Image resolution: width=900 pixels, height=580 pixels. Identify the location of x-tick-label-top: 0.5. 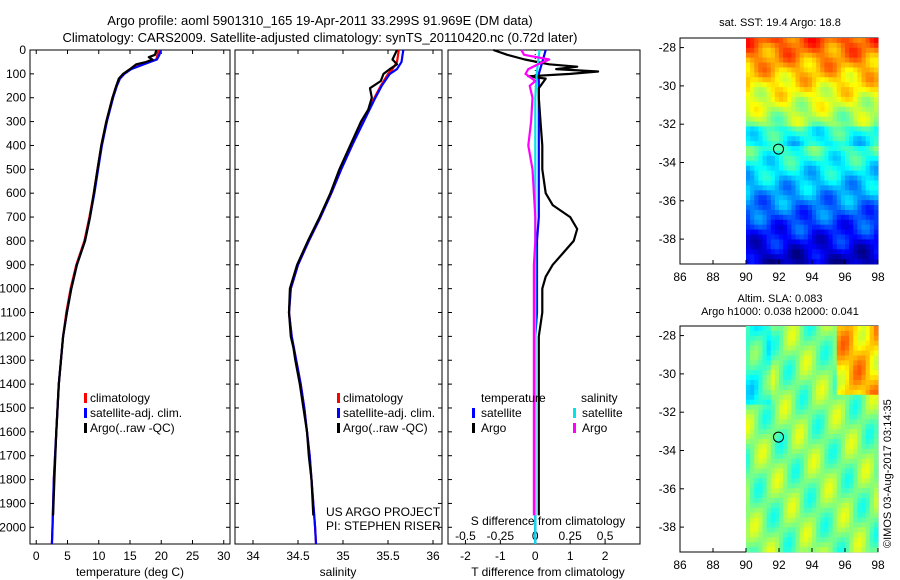
(605, 536).